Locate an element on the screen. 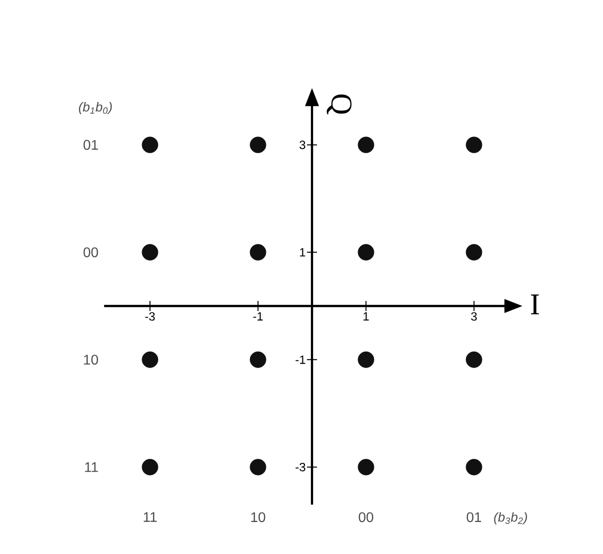  x-tick-label: -1 is located at coordinates (258, 316).